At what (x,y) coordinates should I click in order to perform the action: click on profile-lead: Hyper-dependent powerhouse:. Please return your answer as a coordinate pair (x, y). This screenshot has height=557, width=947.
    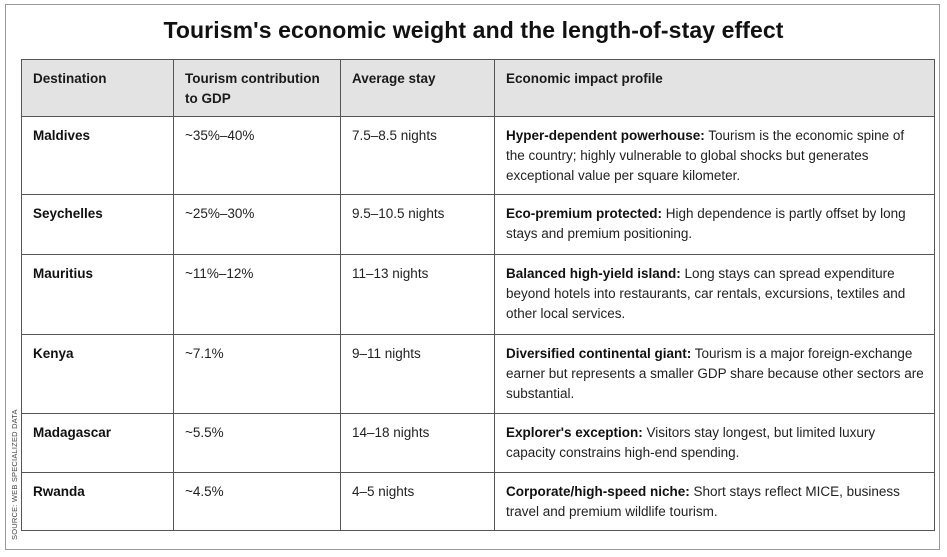
    Looking at the image, I should click on (605, 135).